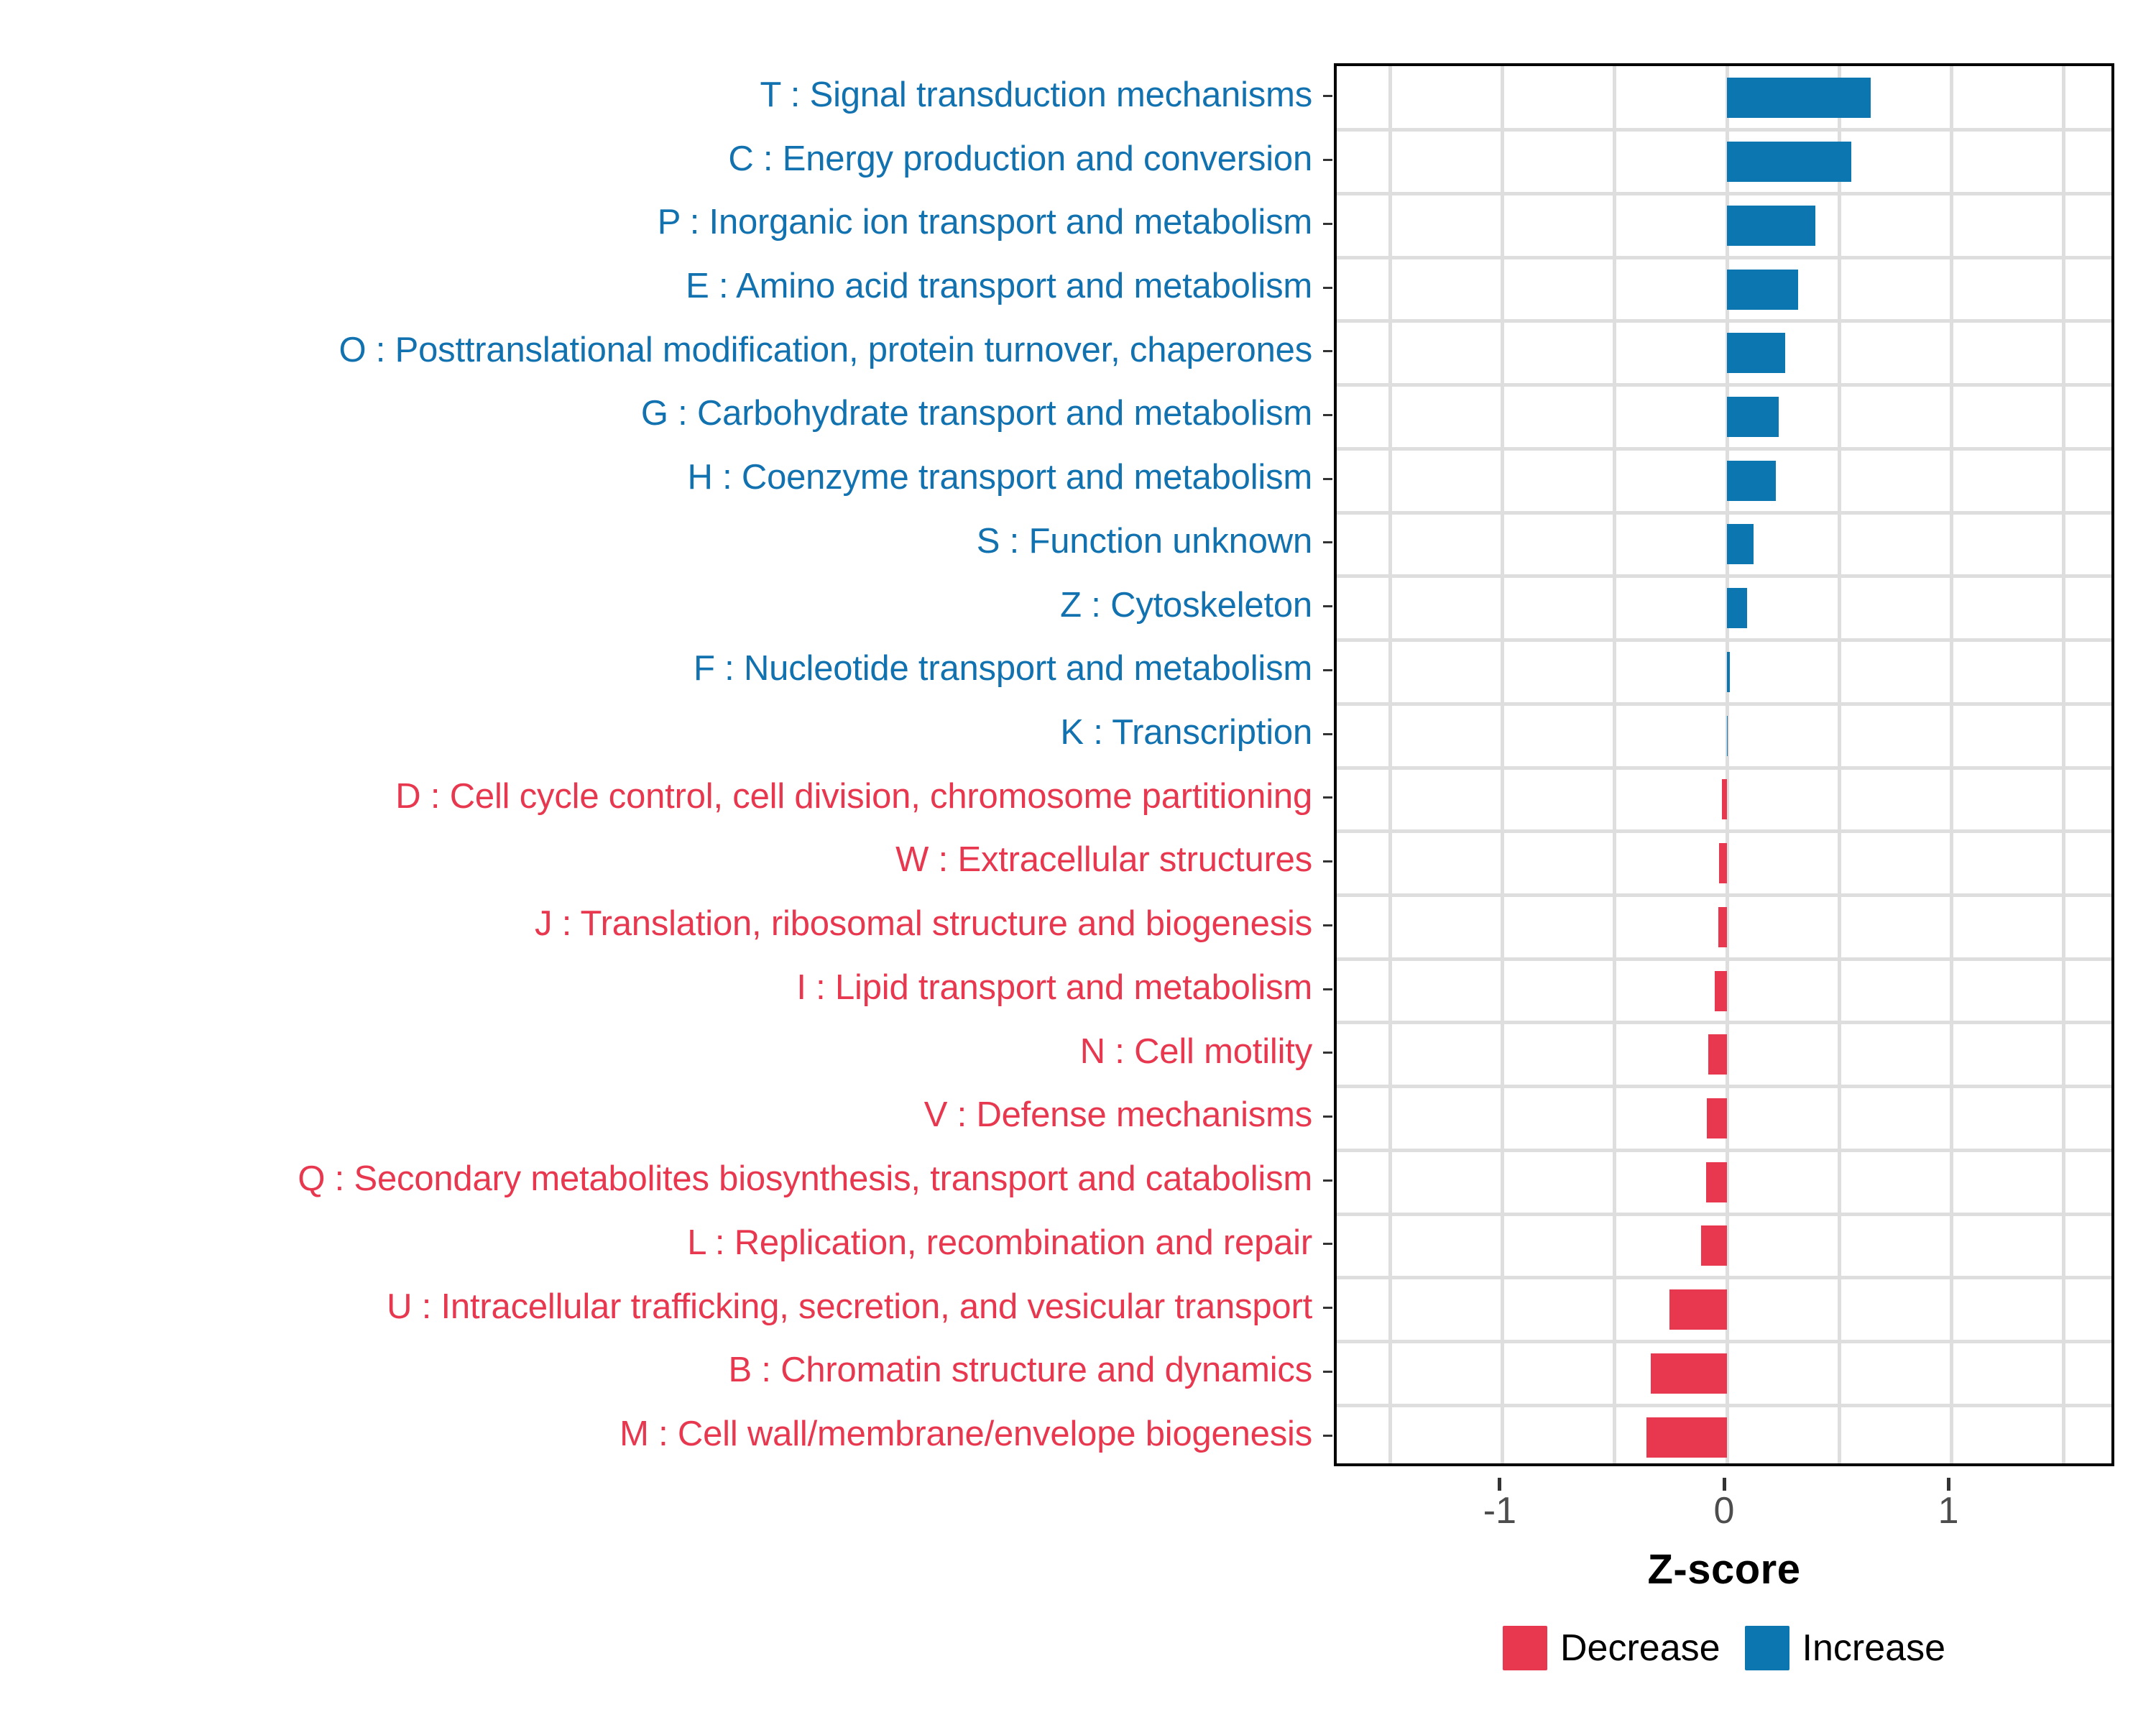 The height and width of the screenshot is (1725, 2156). I want to click on category-label: K : Transcription, so click(1186, 733).